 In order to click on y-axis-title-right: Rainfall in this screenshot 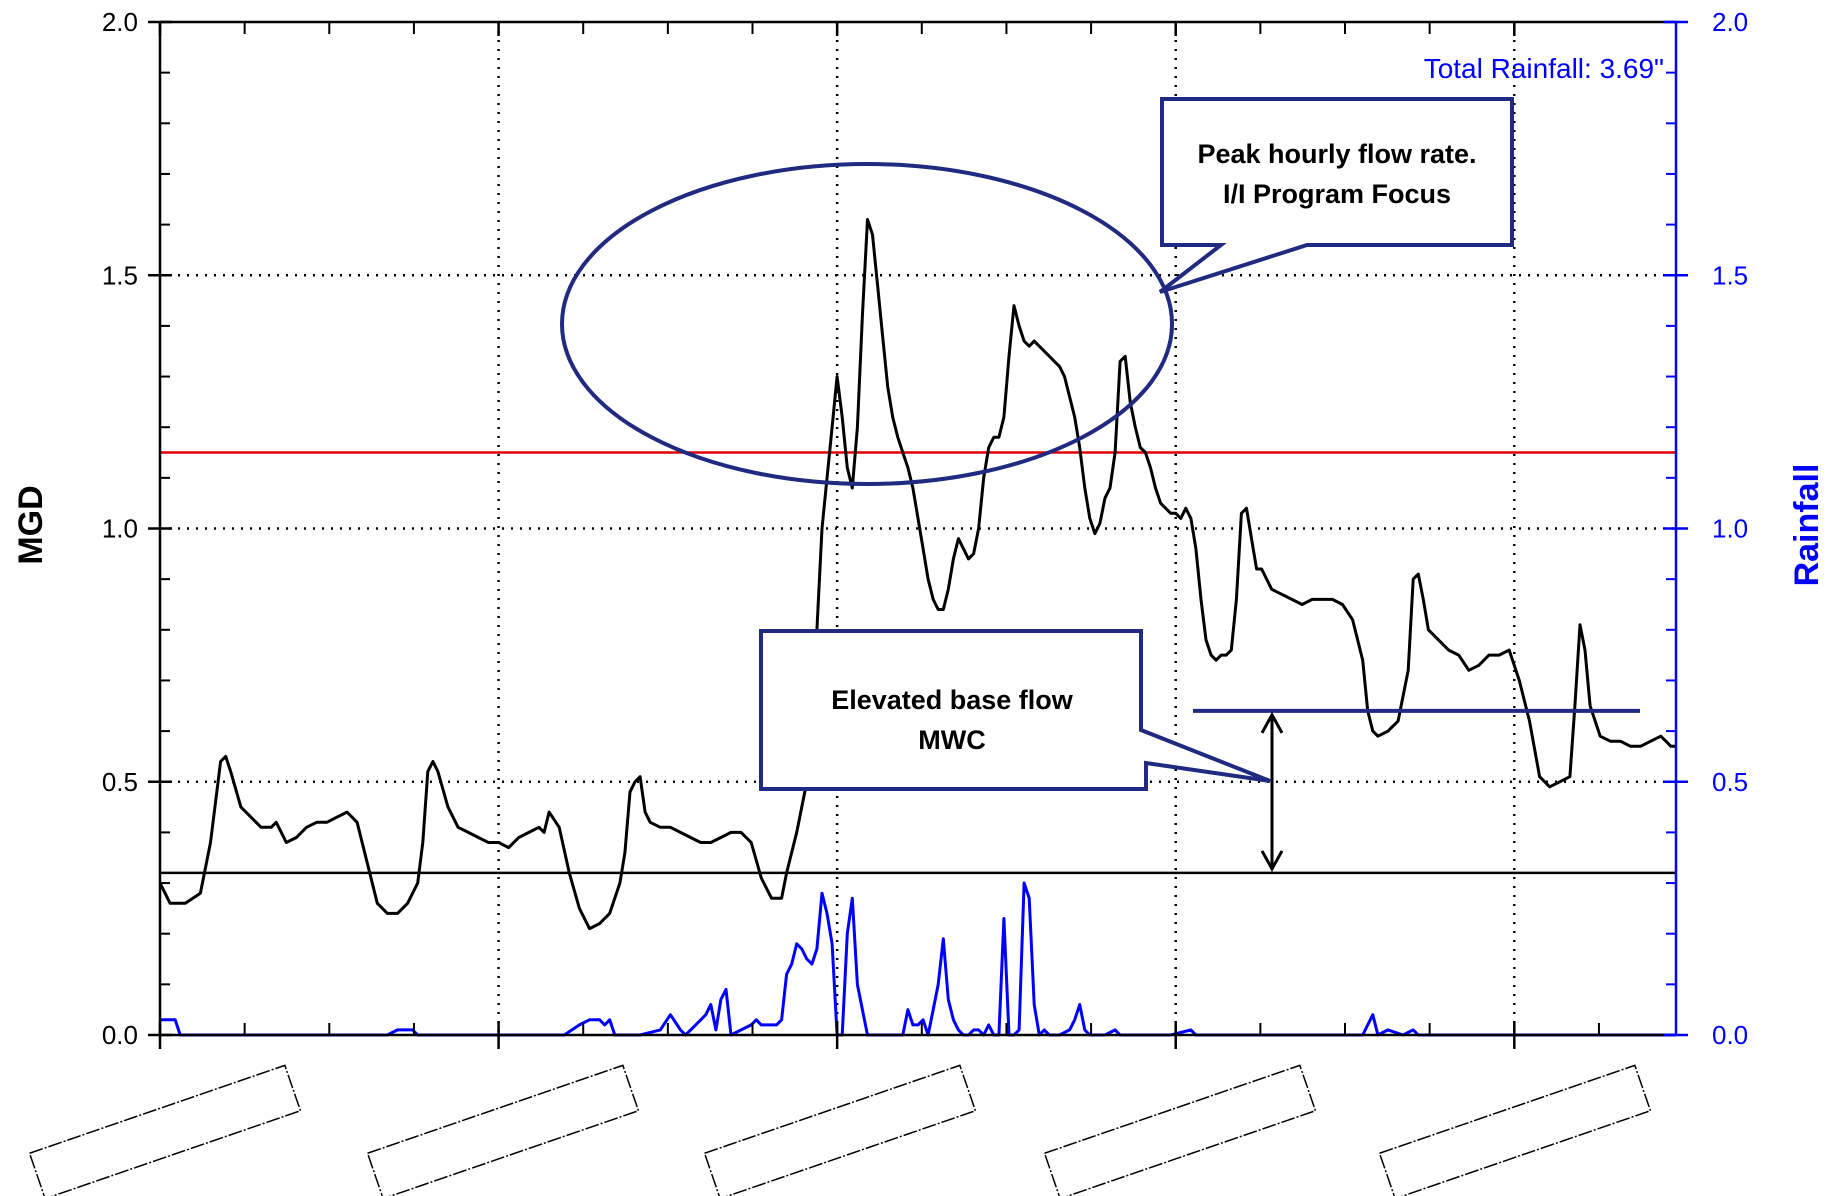, I will do `click(1807, 525)`.